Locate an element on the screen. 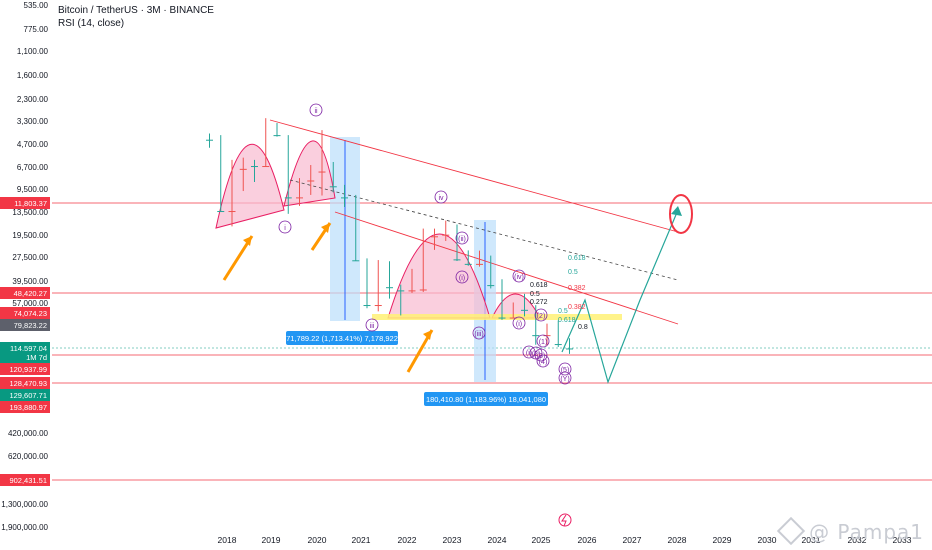 The image size is (932, 550). y-tick-label: 57,000.00 is located at coordinates (30, 303).